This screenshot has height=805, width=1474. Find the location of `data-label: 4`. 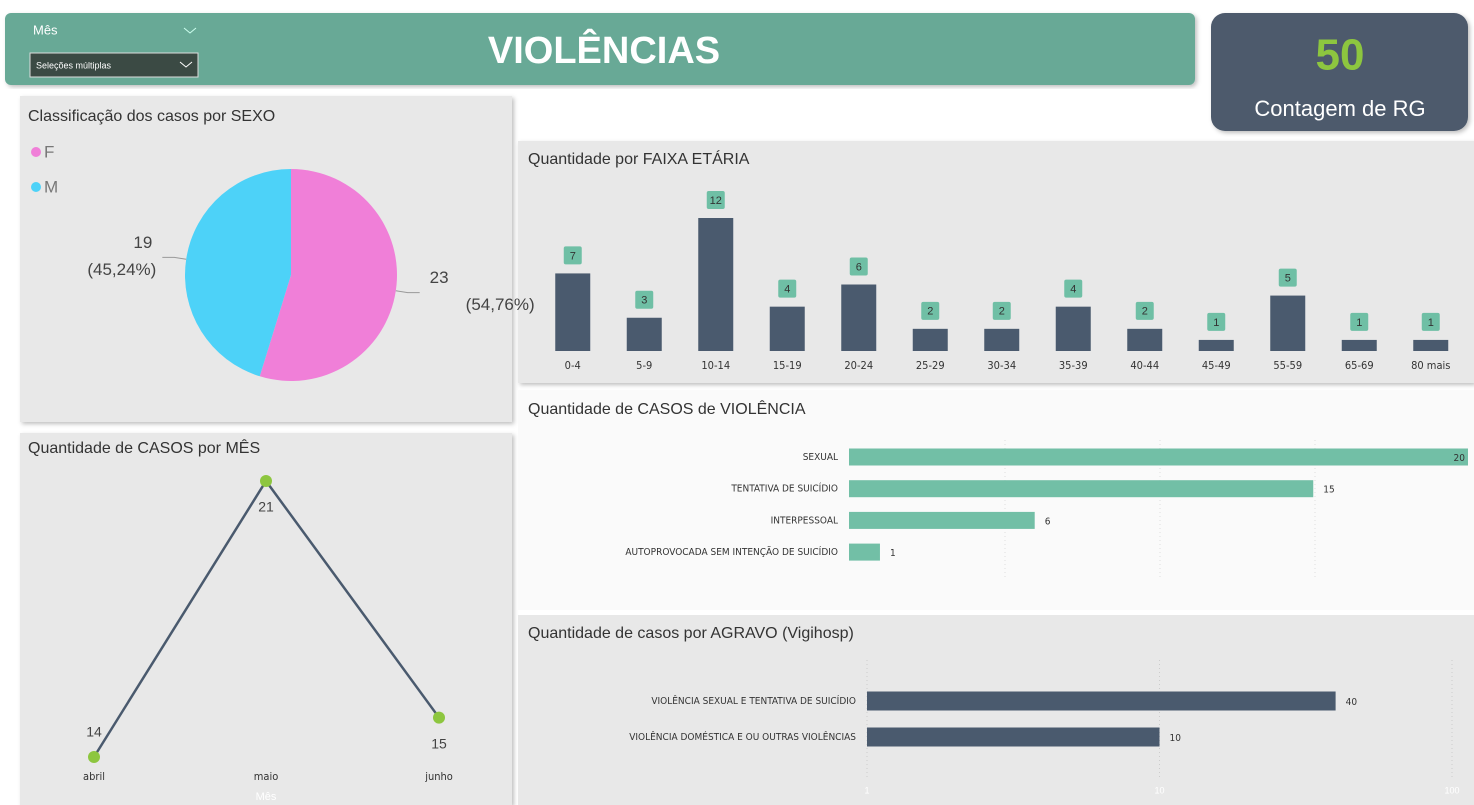

data-label: 4 is located at coordinates (1073, 290).